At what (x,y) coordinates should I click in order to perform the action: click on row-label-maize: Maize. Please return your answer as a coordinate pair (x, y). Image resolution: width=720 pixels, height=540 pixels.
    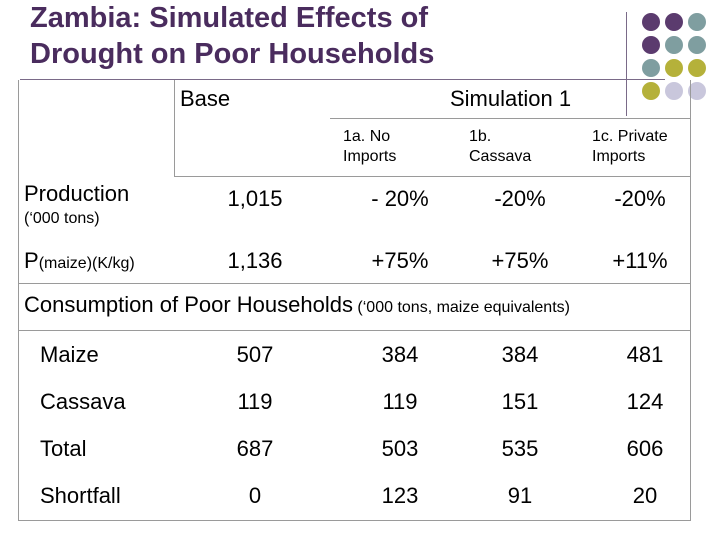
    Looking at the image, I should click on (69, 354).